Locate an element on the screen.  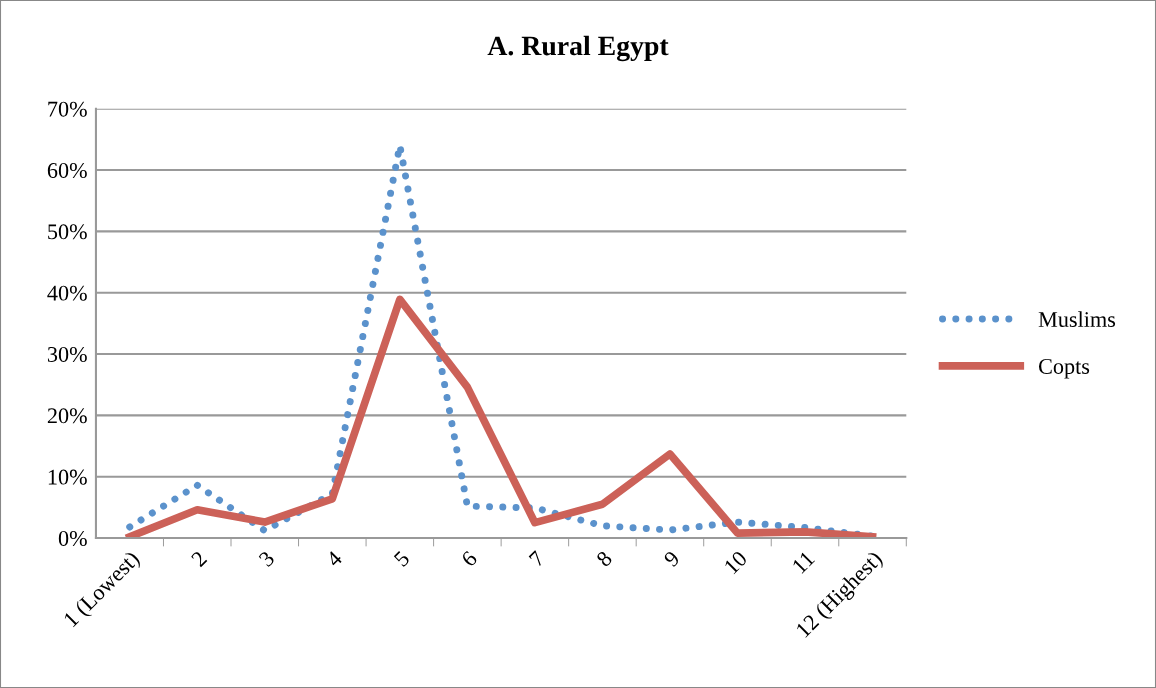
legend-label: Muslims is located at coordinates (1077, 319).